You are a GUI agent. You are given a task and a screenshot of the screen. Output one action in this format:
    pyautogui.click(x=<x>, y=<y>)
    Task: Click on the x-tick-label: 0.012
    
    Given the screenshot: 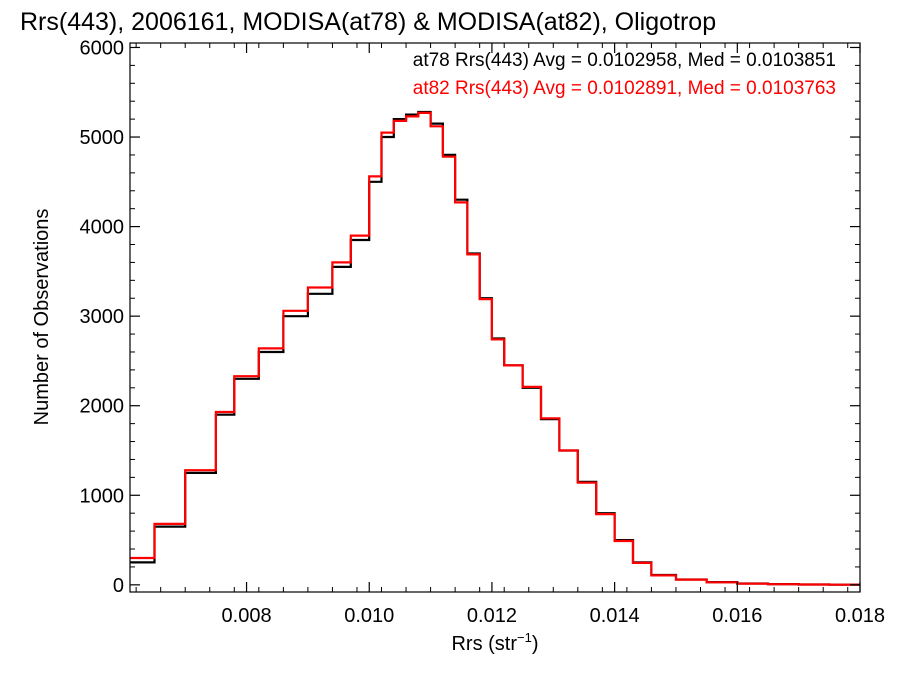 What is the action you would take?
    pyautogui.click(x=492, y=616)
    